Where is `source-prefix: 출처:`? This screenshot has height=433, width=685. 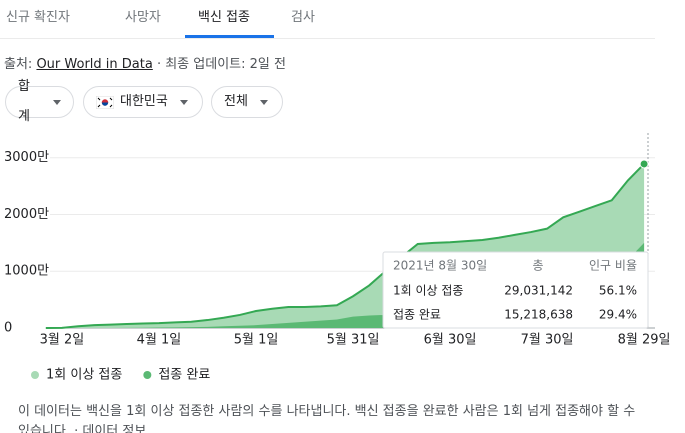 source-prefix: 출처: is located at coordinates (18, 64).